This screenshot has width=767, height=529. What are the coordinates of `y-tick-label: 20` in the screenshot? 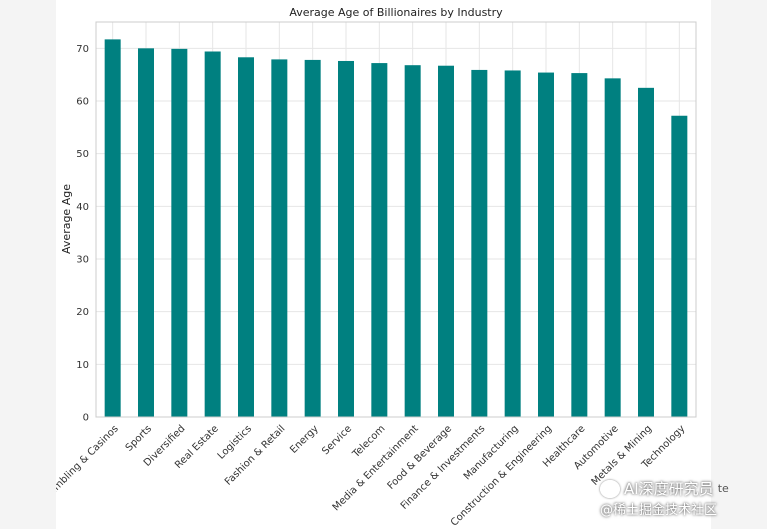 It's located at (82, 312).